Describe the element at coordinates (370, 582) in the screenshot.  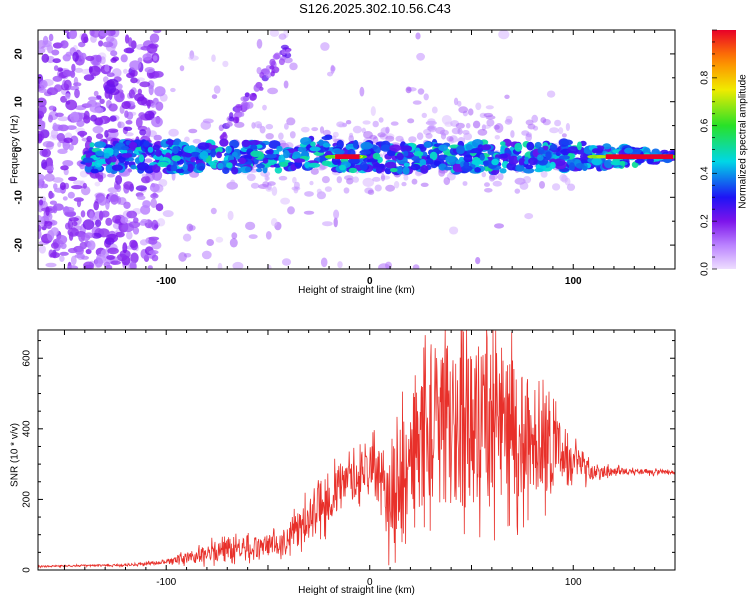
I see `bottom-x-tick-label: 0` at that location.